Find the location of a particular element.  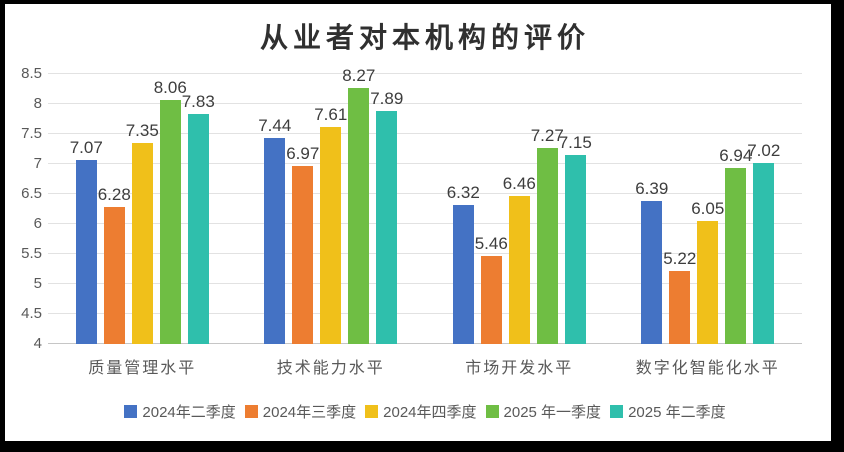

legend-item: 2024年三季度 is located at coordinates (300, 411).